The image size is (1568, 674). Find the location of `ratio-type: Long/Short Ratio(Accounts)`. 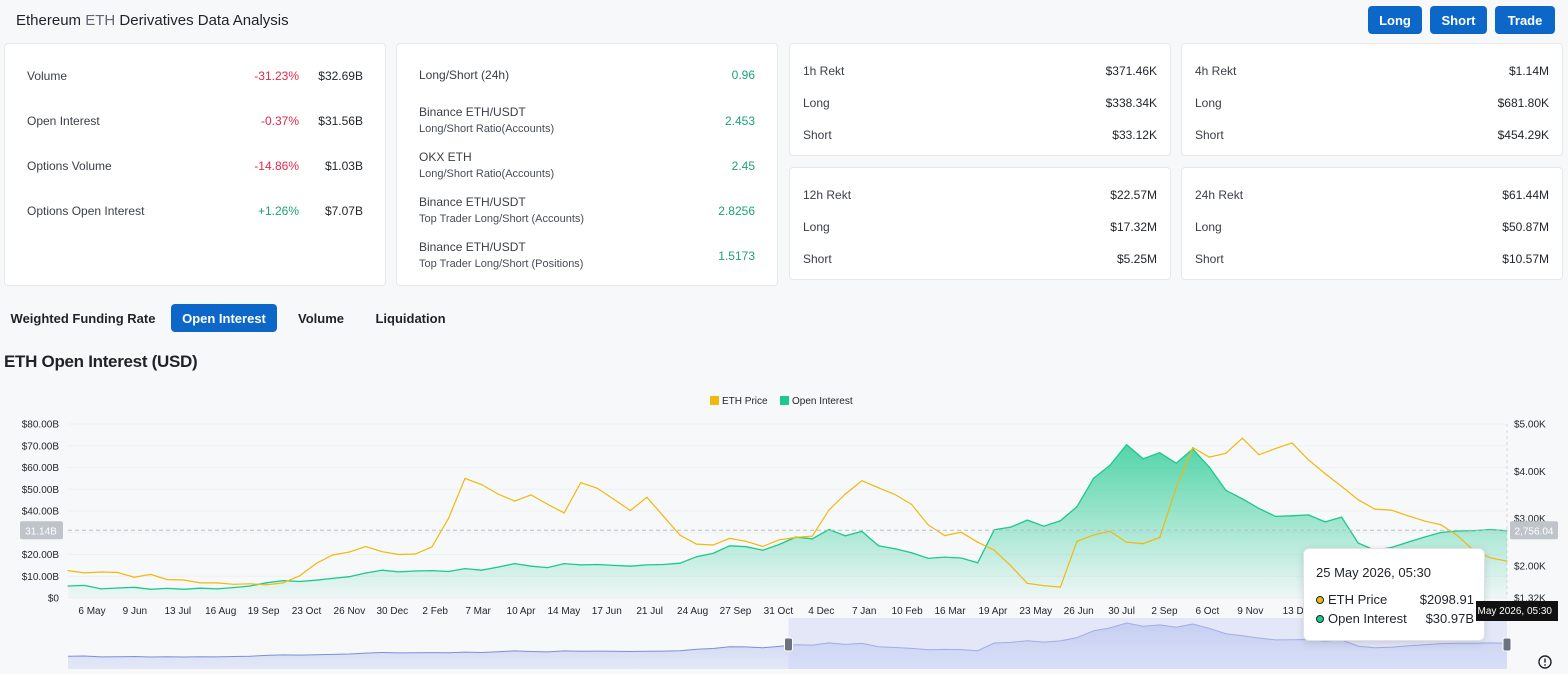

ratio-type: Long/Short Ratio(Accounts) is located at coordinates (487, 129).